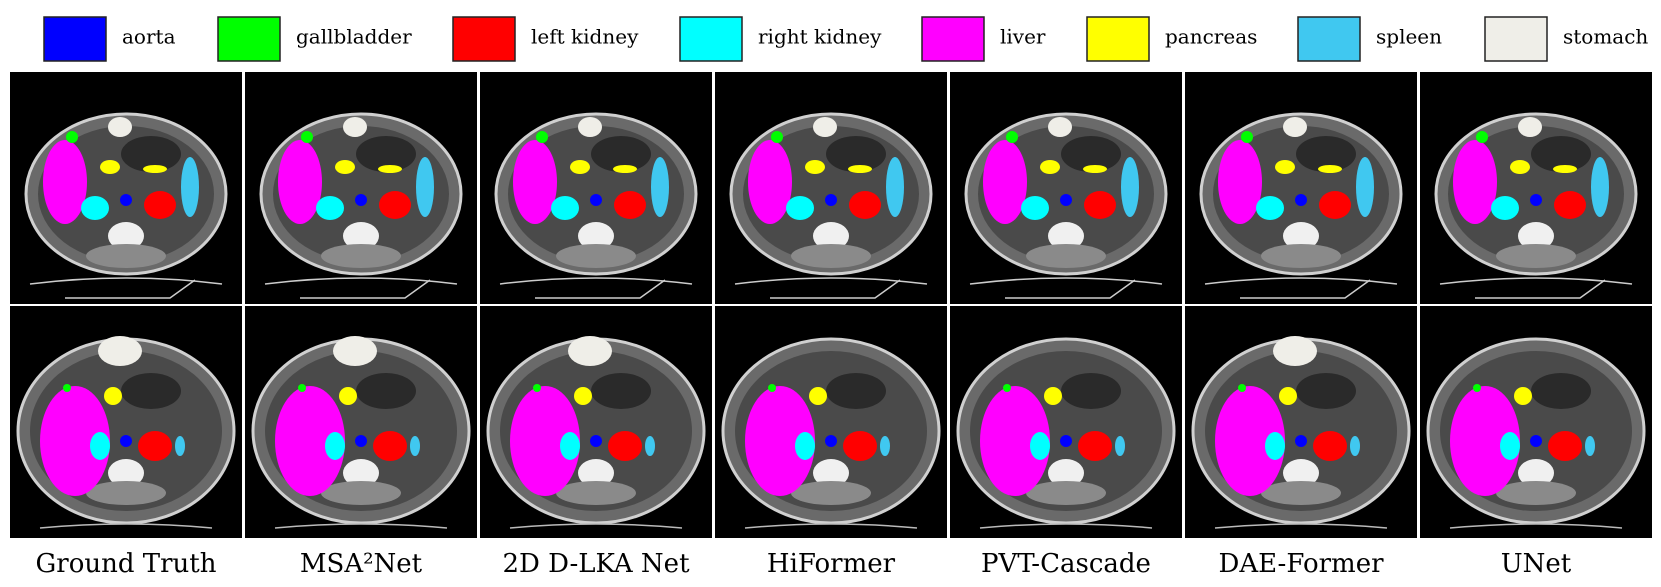 This screenshot has width=1661, height=587. I want to click on legend-label: stomach, so click(1605, 37).